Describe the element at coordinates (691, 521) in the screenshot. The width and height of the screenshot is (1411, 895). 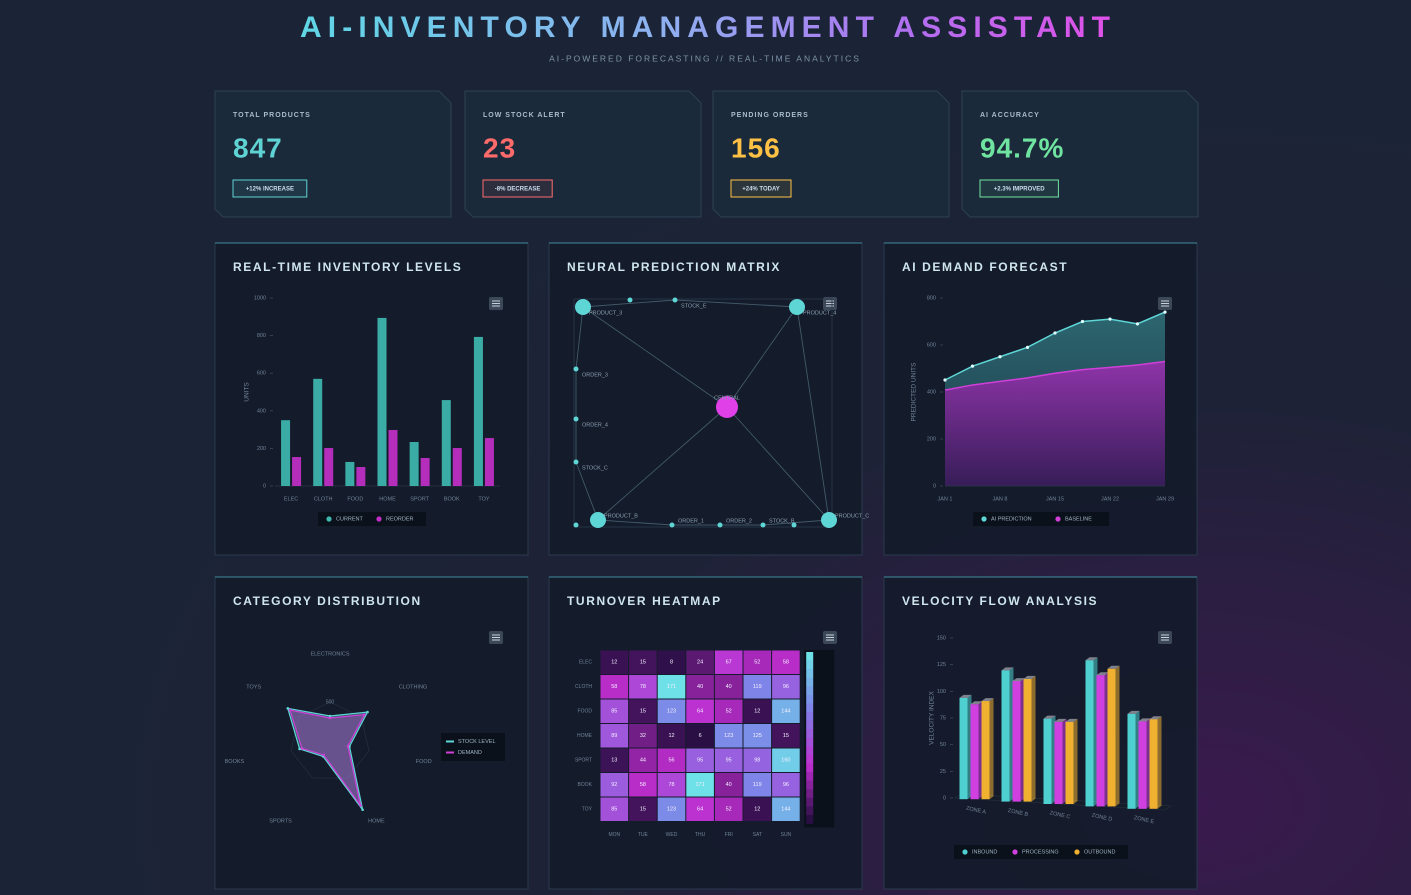
I see `node-label: ORDER_1` at that location.